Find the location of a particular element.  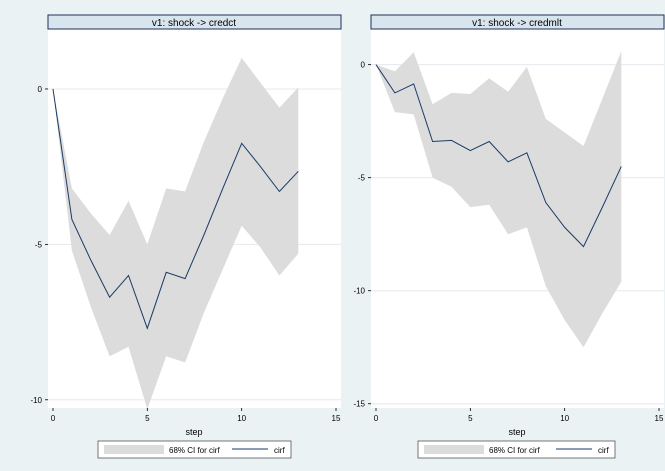

y-tick-label-credmlt: -10 is located at coordinates (359, 291).